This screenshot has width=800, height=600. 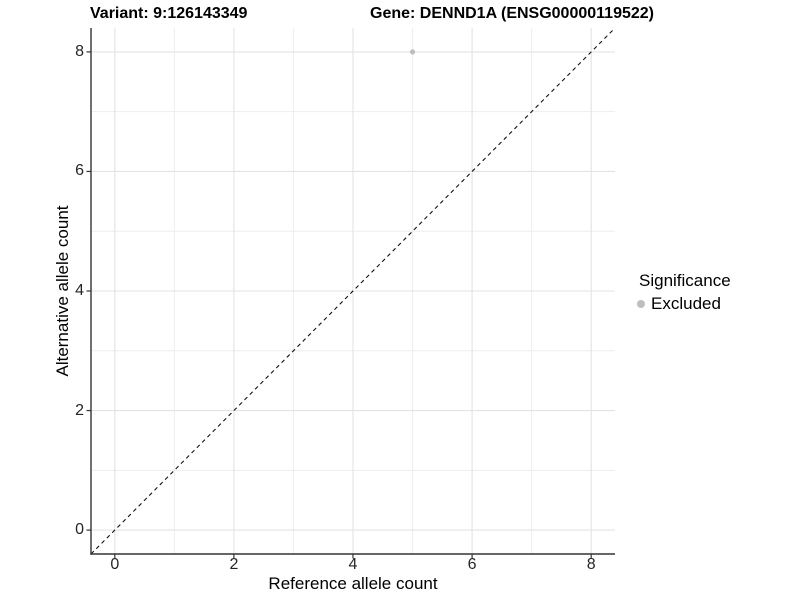 What do you see at coordinates (79, 171) in the screenshot?
I see `y-tick-label: 6` at bounding box center [79, 171].